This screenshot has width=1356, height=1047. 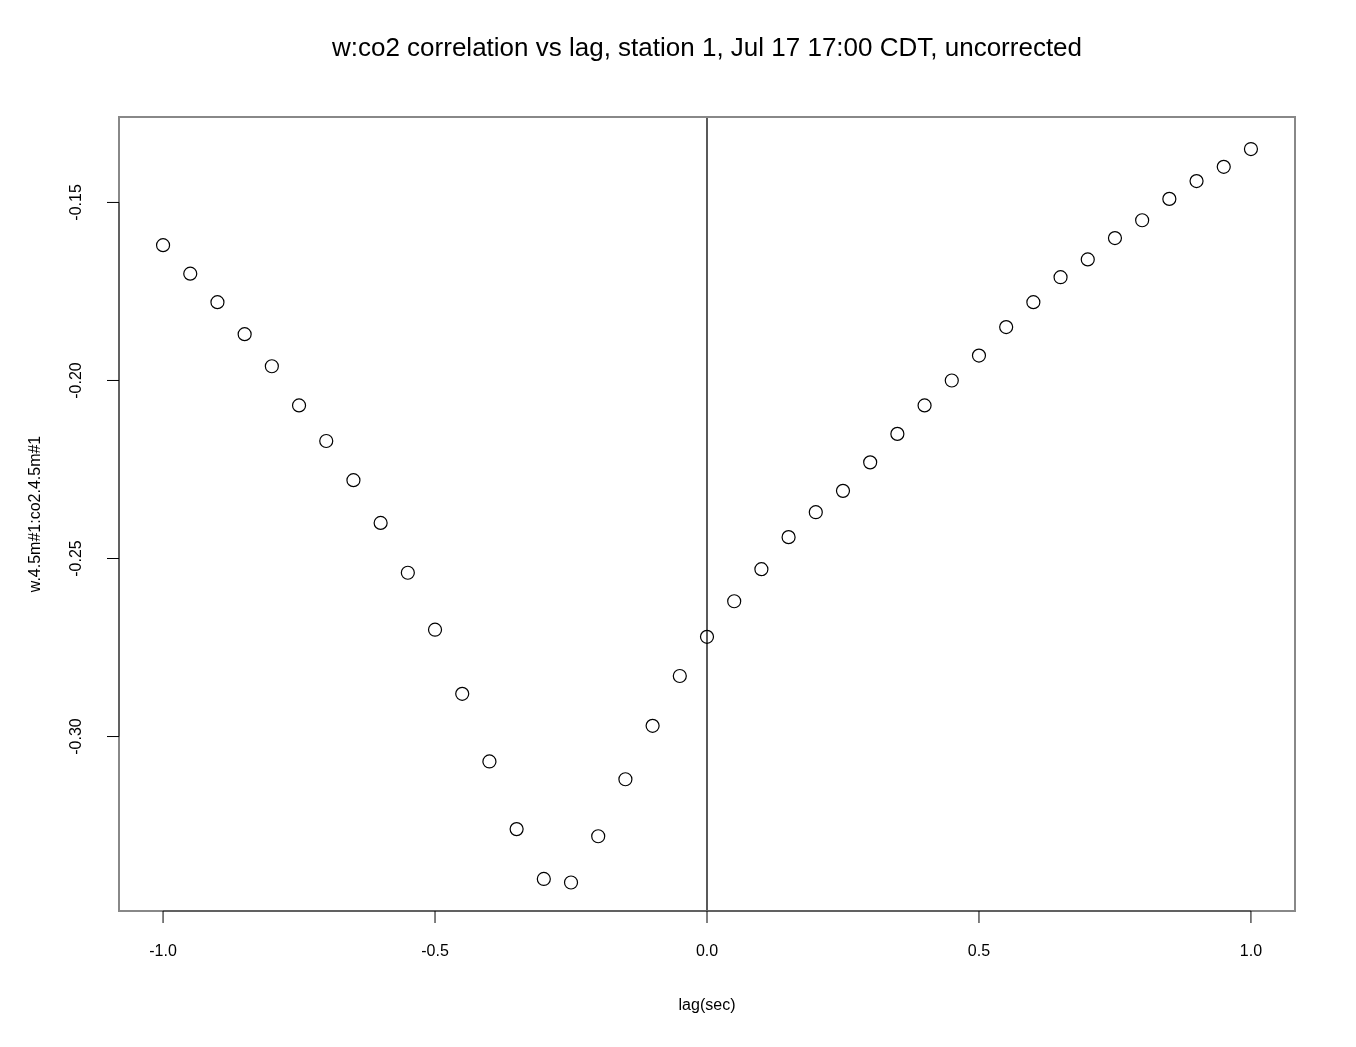 I want to click on x-tick-label: -0.5, so click(x=435, y=950).